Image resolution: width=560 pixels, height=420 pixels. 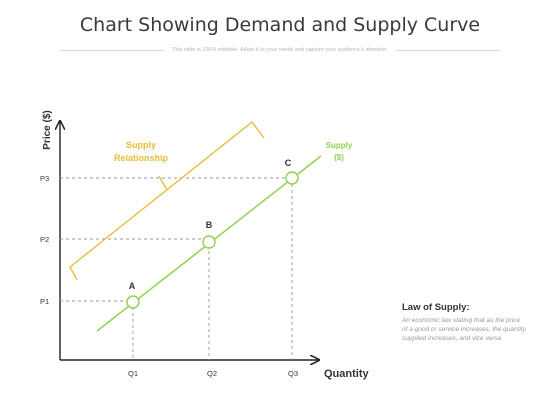 What do you see at coordinates (209, 242) in the screenshot?
I see `point-b-marker` at bounding box center [209, 242].